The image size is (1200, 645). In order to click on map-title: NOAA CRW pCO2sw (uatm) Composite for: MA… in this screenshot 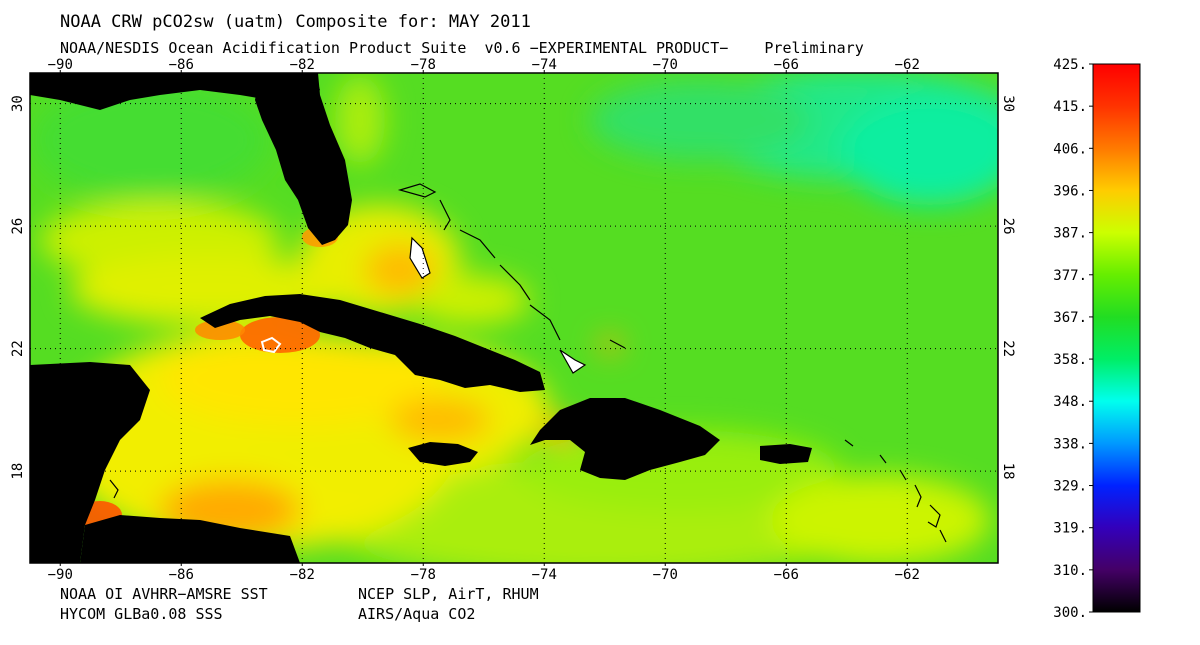, I will do `click(295, 22)`.